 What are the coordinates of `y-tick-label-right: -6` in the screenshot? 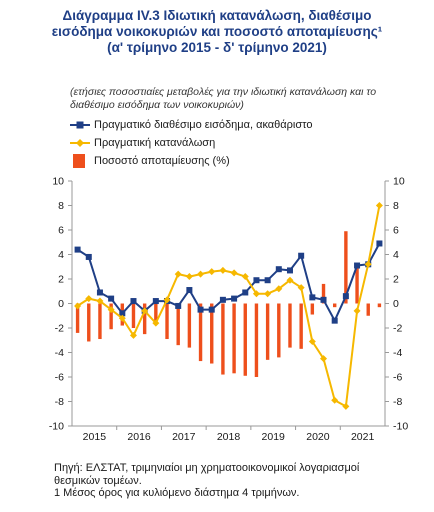 It's located at (397, 378).